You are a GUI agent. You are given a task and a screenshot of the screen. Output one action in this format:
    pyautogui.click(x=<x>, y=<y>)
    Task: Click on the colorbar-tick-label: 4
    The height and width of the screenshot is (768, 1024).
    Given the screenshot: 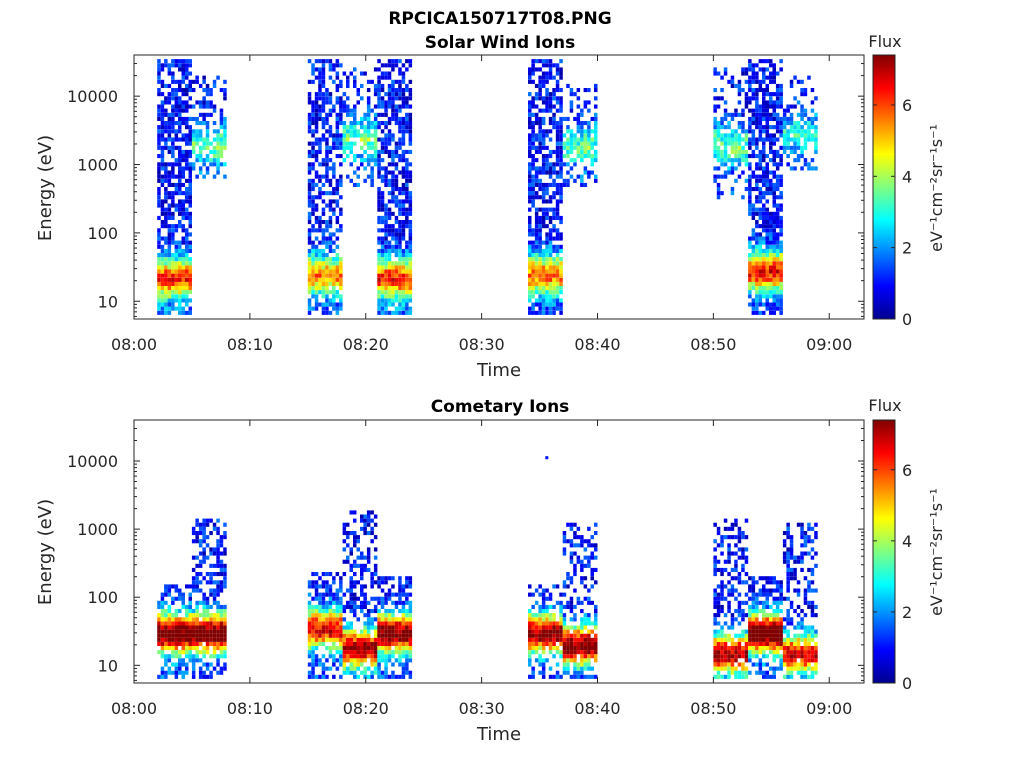 What is the action you would take?
    pyautogui.click(x=907, y=176)
    